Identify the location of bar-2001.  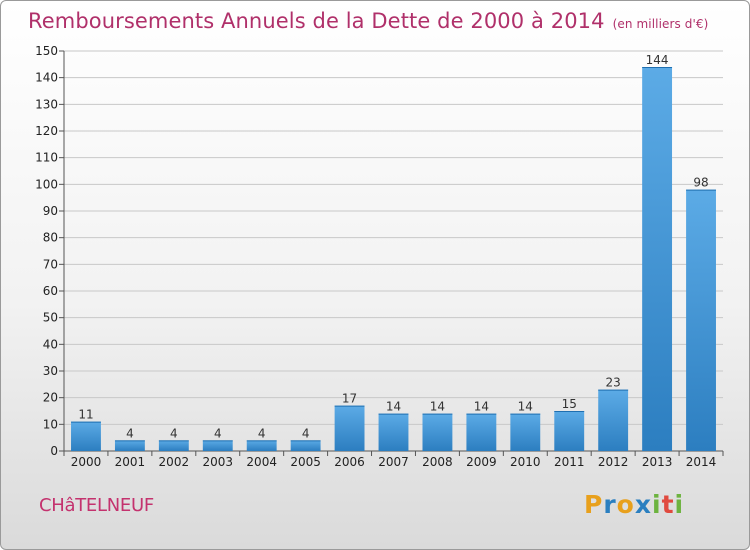
(129, 445).